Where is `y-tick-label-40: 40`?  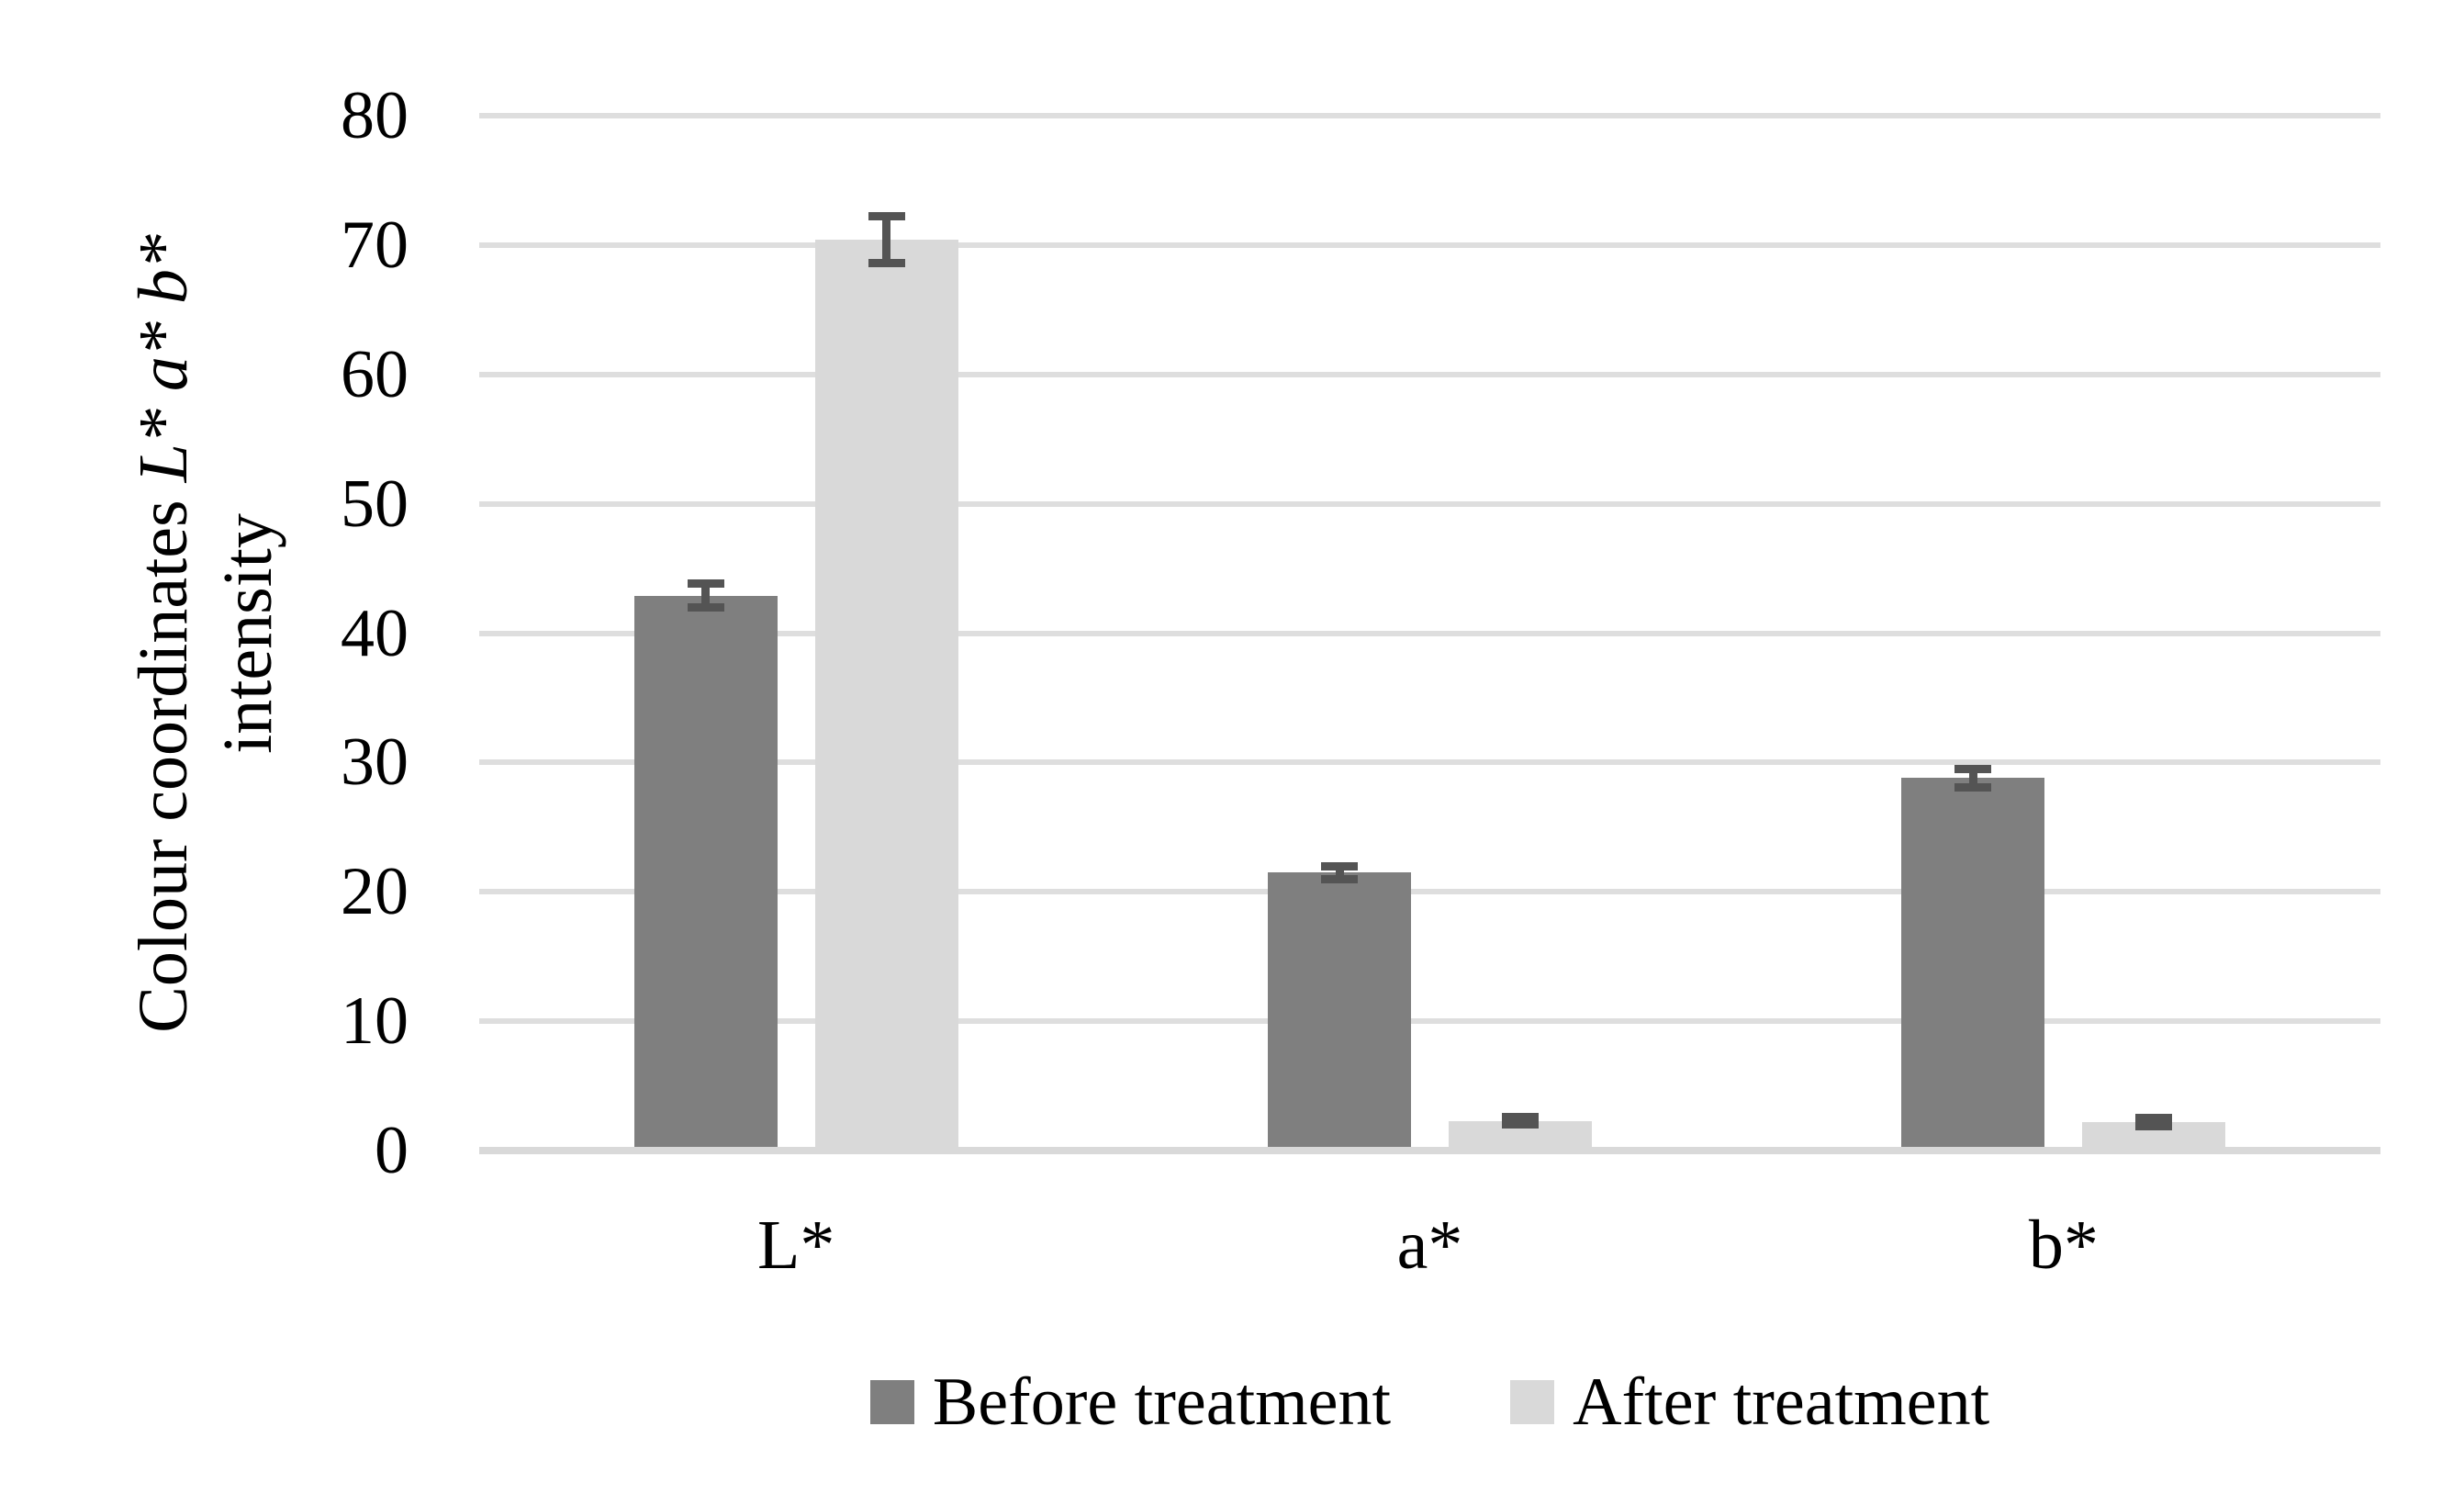
y-tick-label-40: 40 is located at coordinates (375, 633).